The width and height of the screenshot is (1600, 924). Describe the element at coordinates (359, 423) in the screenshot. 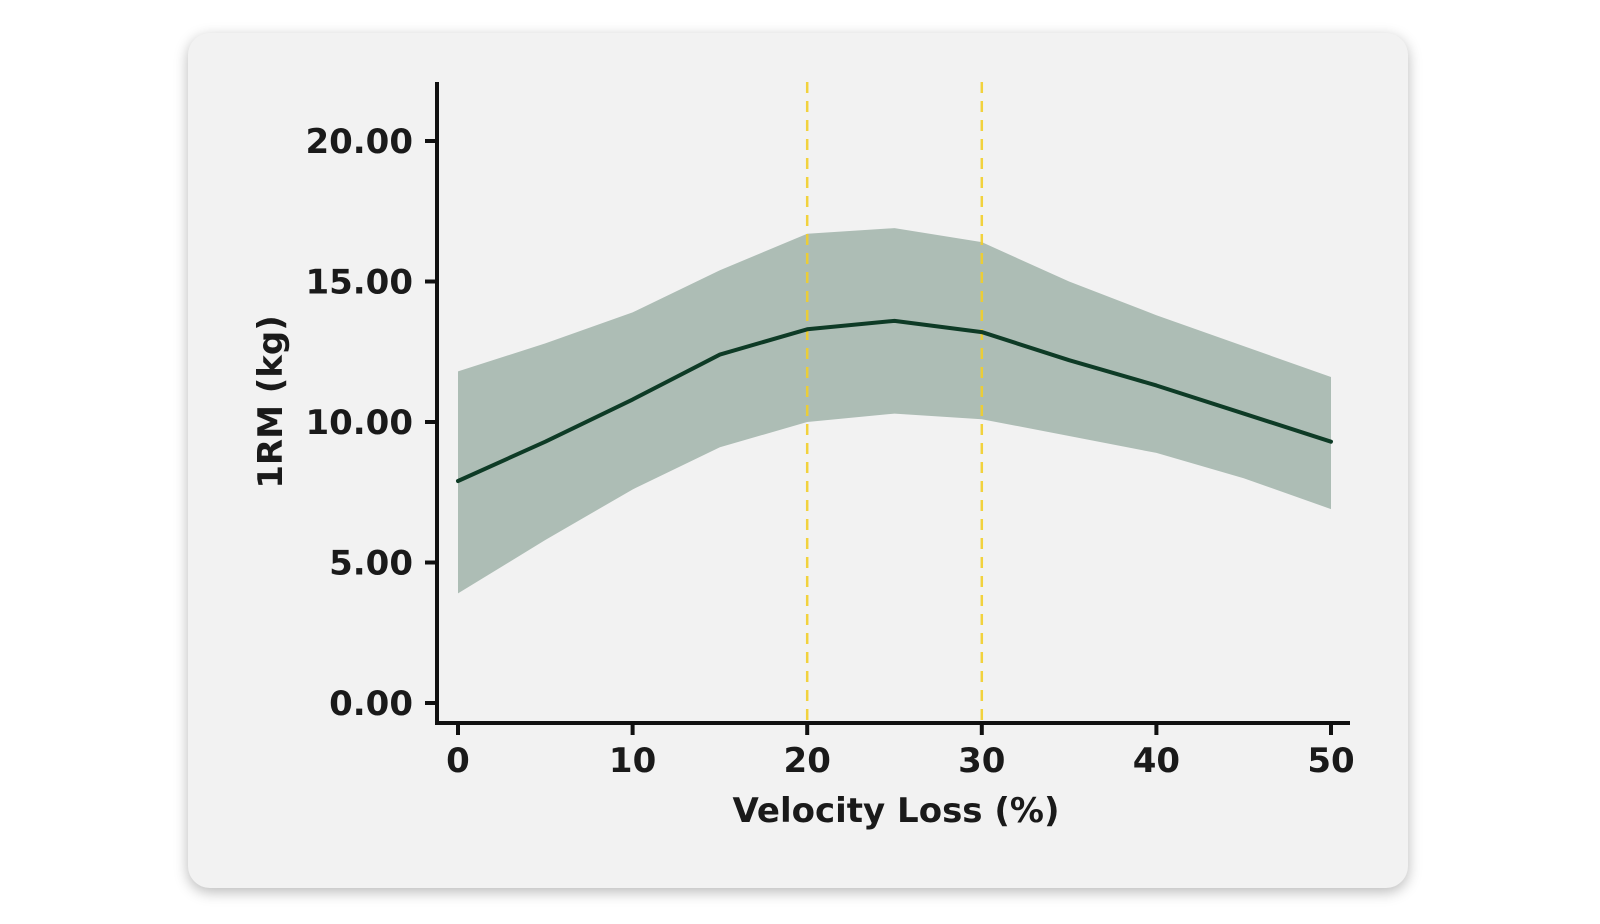

I see `y-tick-label: 10.00` at that location.